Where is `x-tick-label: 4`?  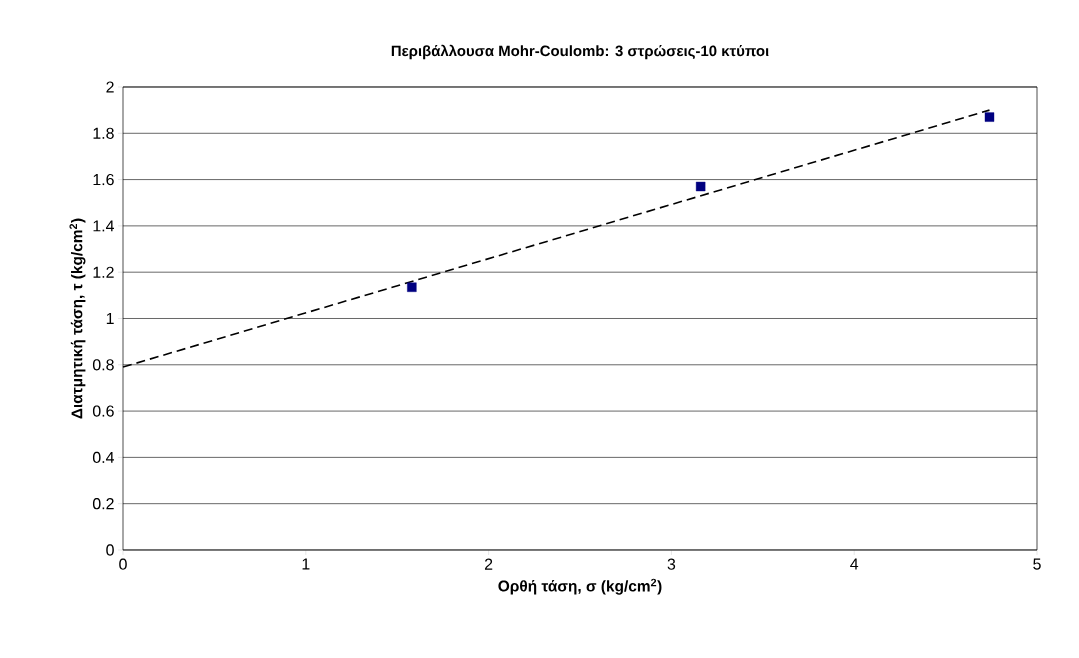
x-tick-label: 4 is located at coordinates (854, 564).